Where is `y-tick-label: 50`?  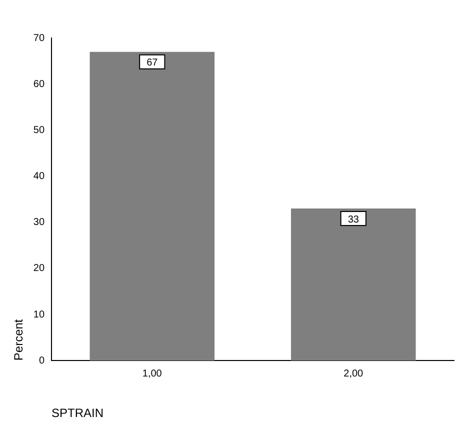
y-tick-label: 50 is located at coordinates (39, 130).